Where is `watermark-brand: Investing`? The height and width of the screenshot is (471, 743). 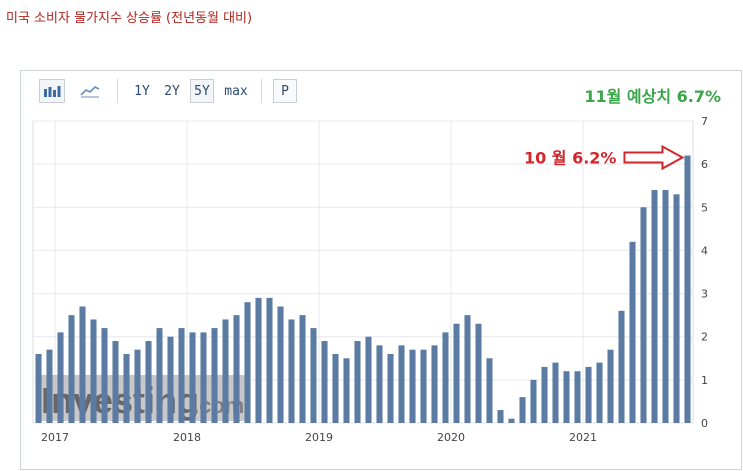 watermark-brand: Investing is located at coordinates (120, 400).